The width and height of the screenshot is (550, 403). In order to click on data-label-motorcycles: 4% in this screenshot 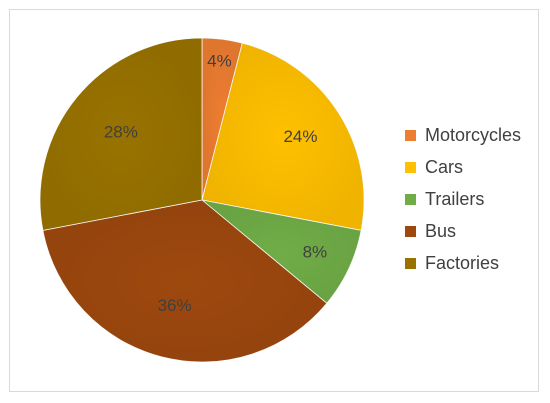, I will do `click(219, 60)`.